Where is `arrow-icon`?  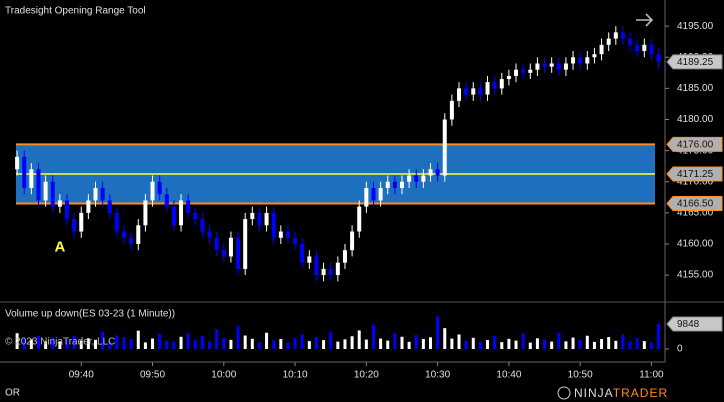
arrow-icon is located at coordinates (645, 20).